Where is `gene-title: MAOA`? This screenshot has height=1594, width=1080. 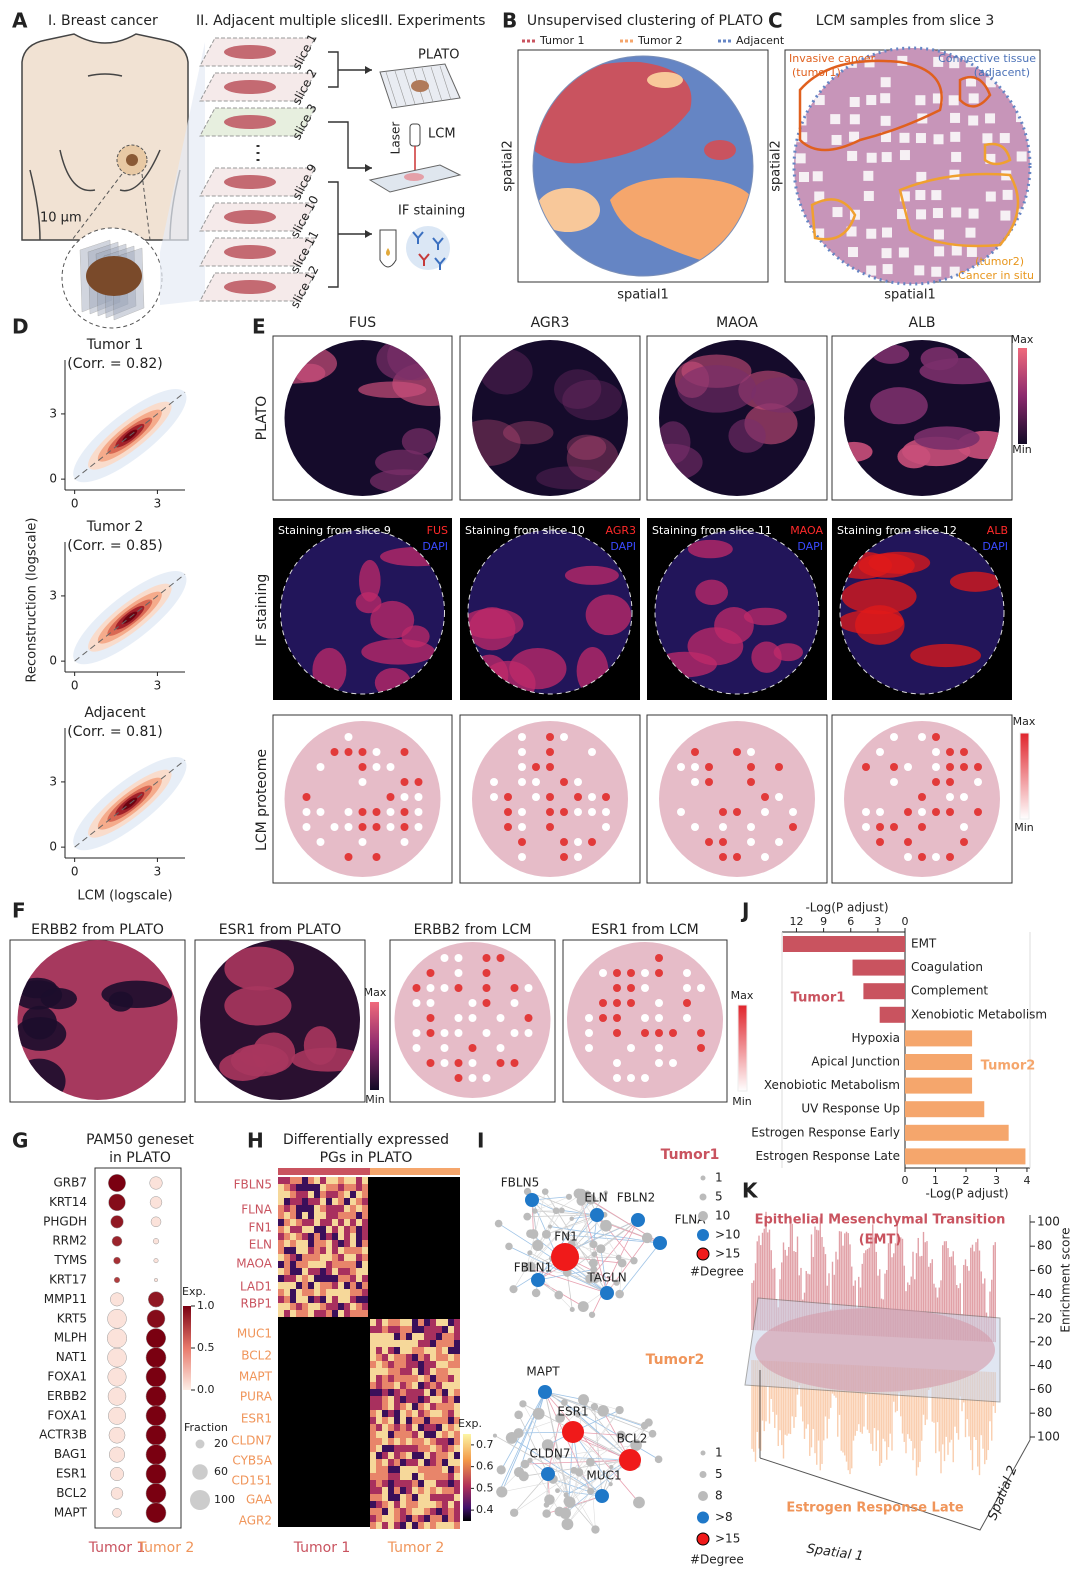 gene-title: MAOA is located at coordinates (737, 323).